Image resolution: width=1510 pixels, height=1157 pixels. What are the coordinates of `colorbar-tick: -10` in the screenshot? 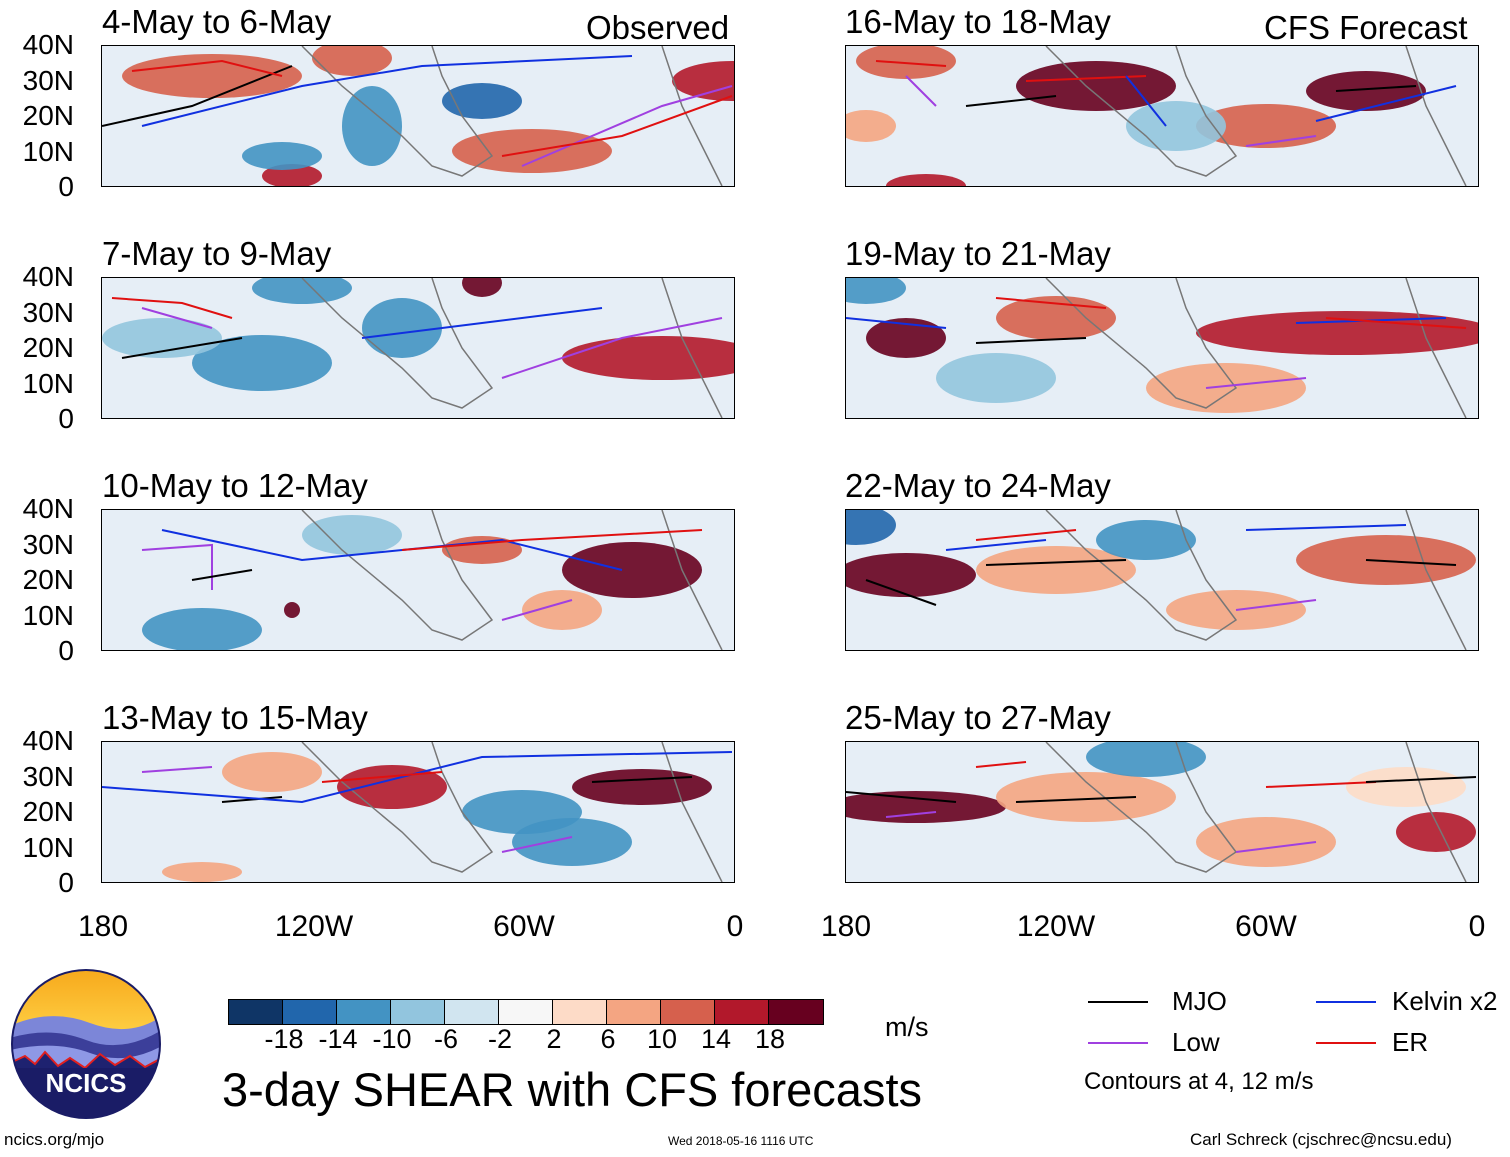 It's located at (392, 1039).